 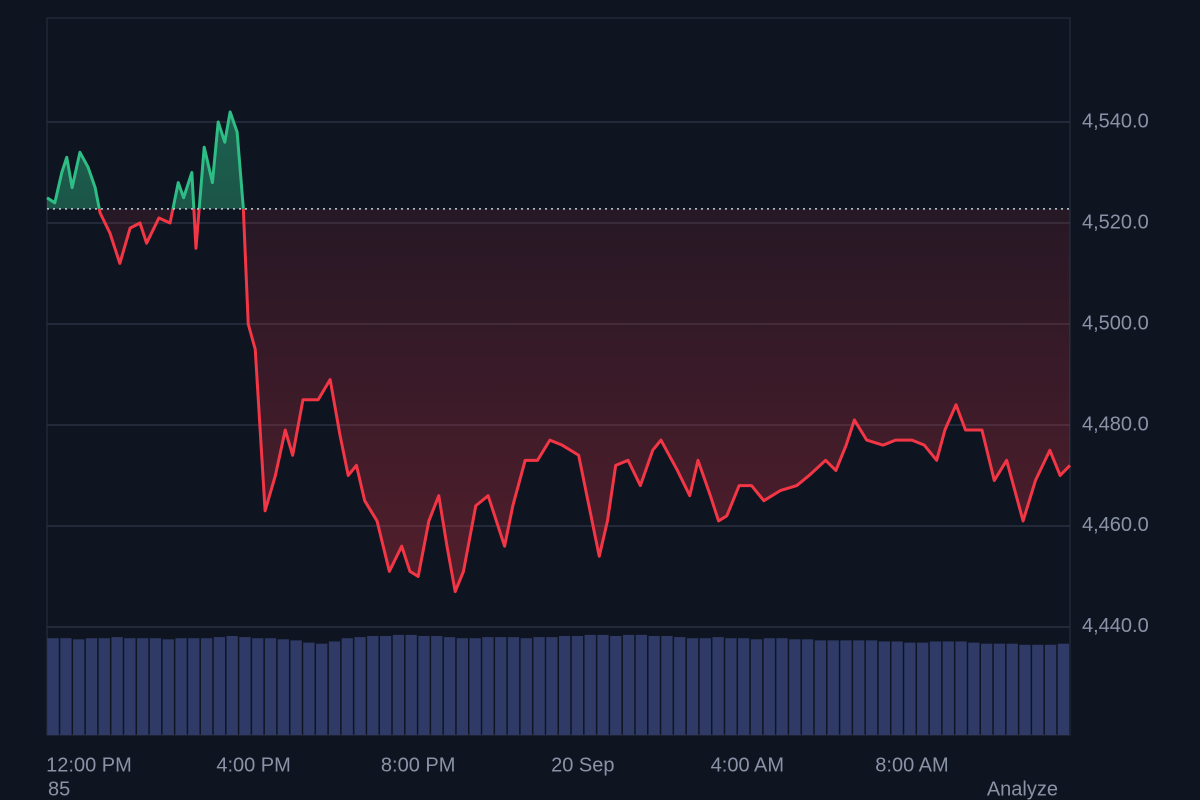 I want to click on x-tick-label: 4:00 AM, so click(x=747, y=765).